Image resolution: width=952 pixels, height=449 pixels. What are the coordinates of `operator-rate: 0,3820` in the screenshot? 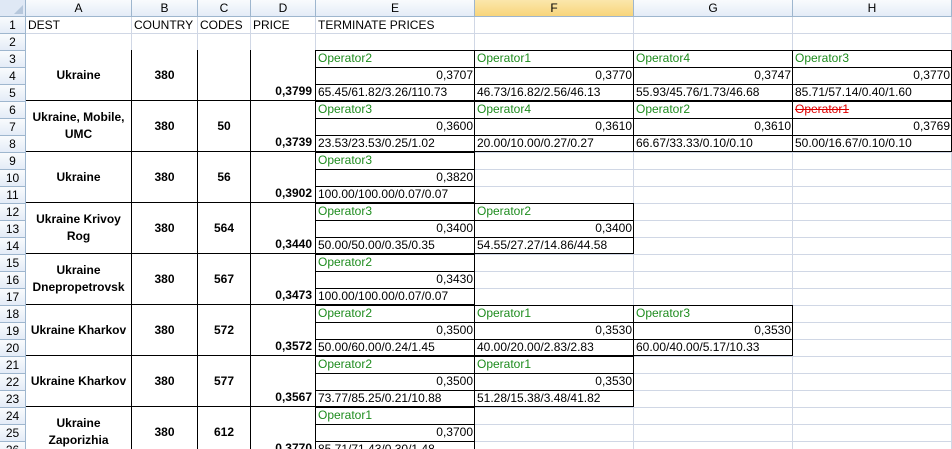 It's located at (454, 177).